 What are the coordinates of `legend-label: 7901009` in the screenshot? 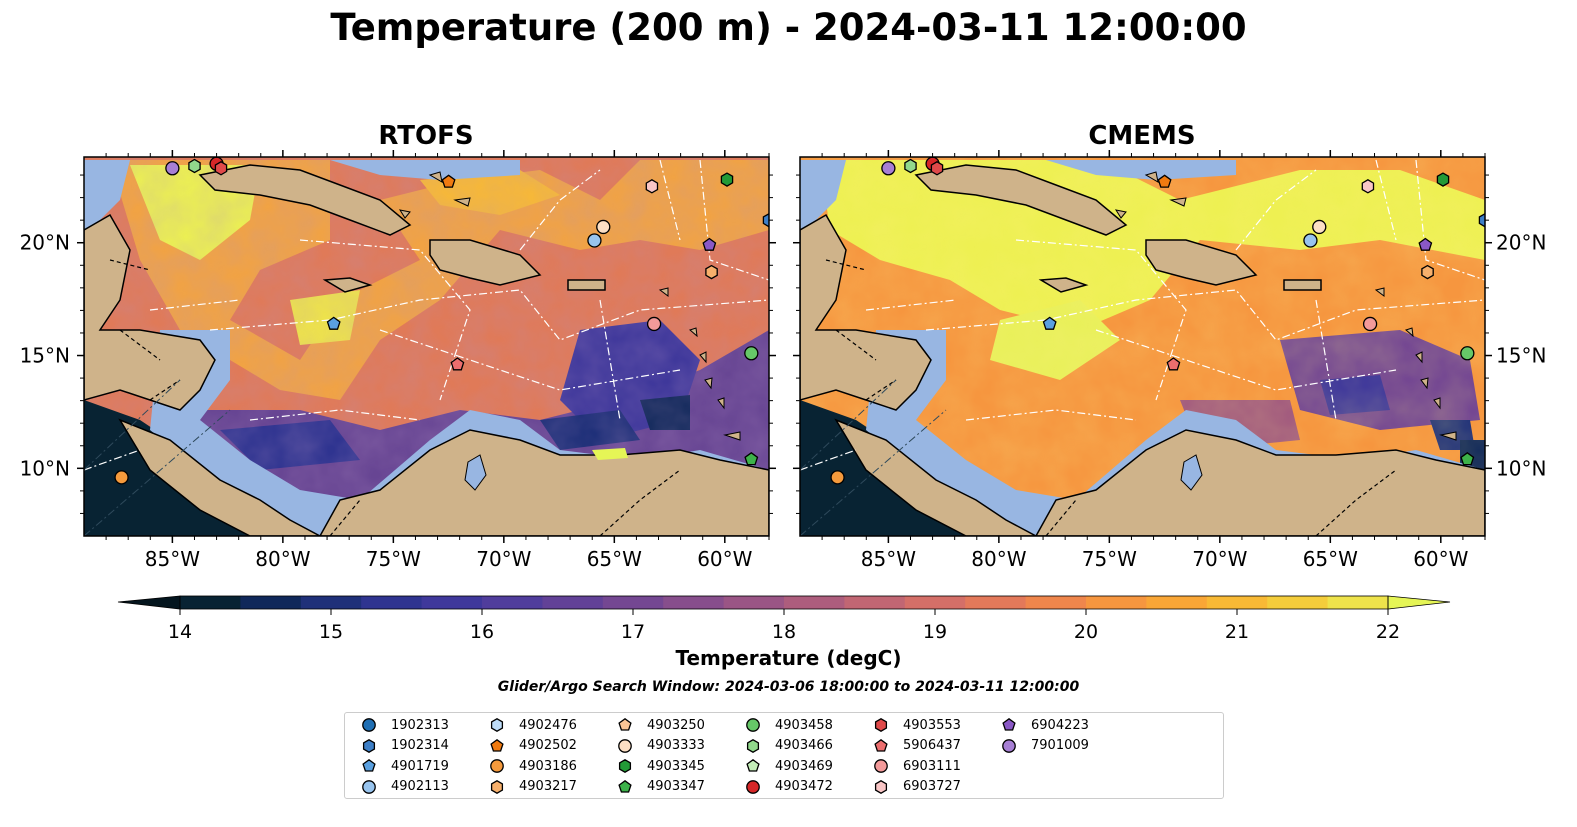 It's located at (1060, 745).